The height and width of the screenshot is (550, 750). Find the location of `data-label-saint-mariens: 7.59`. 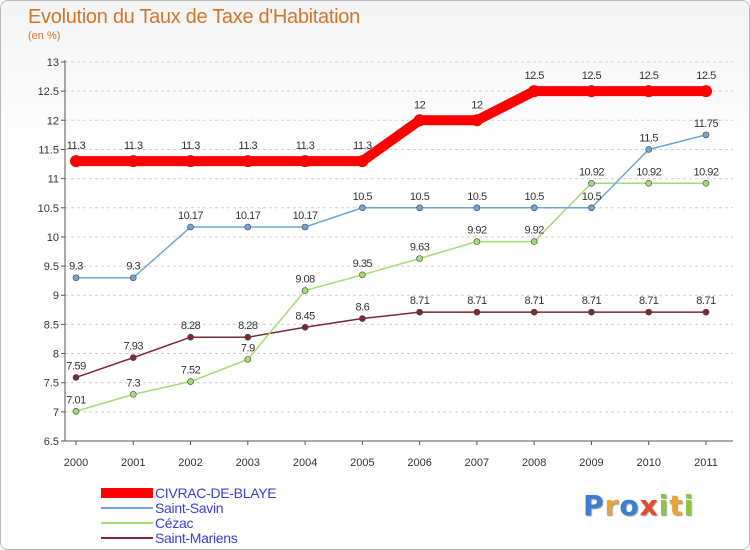

data-label-saint-mariens: 7.59 is located at coordinates (76, 366).